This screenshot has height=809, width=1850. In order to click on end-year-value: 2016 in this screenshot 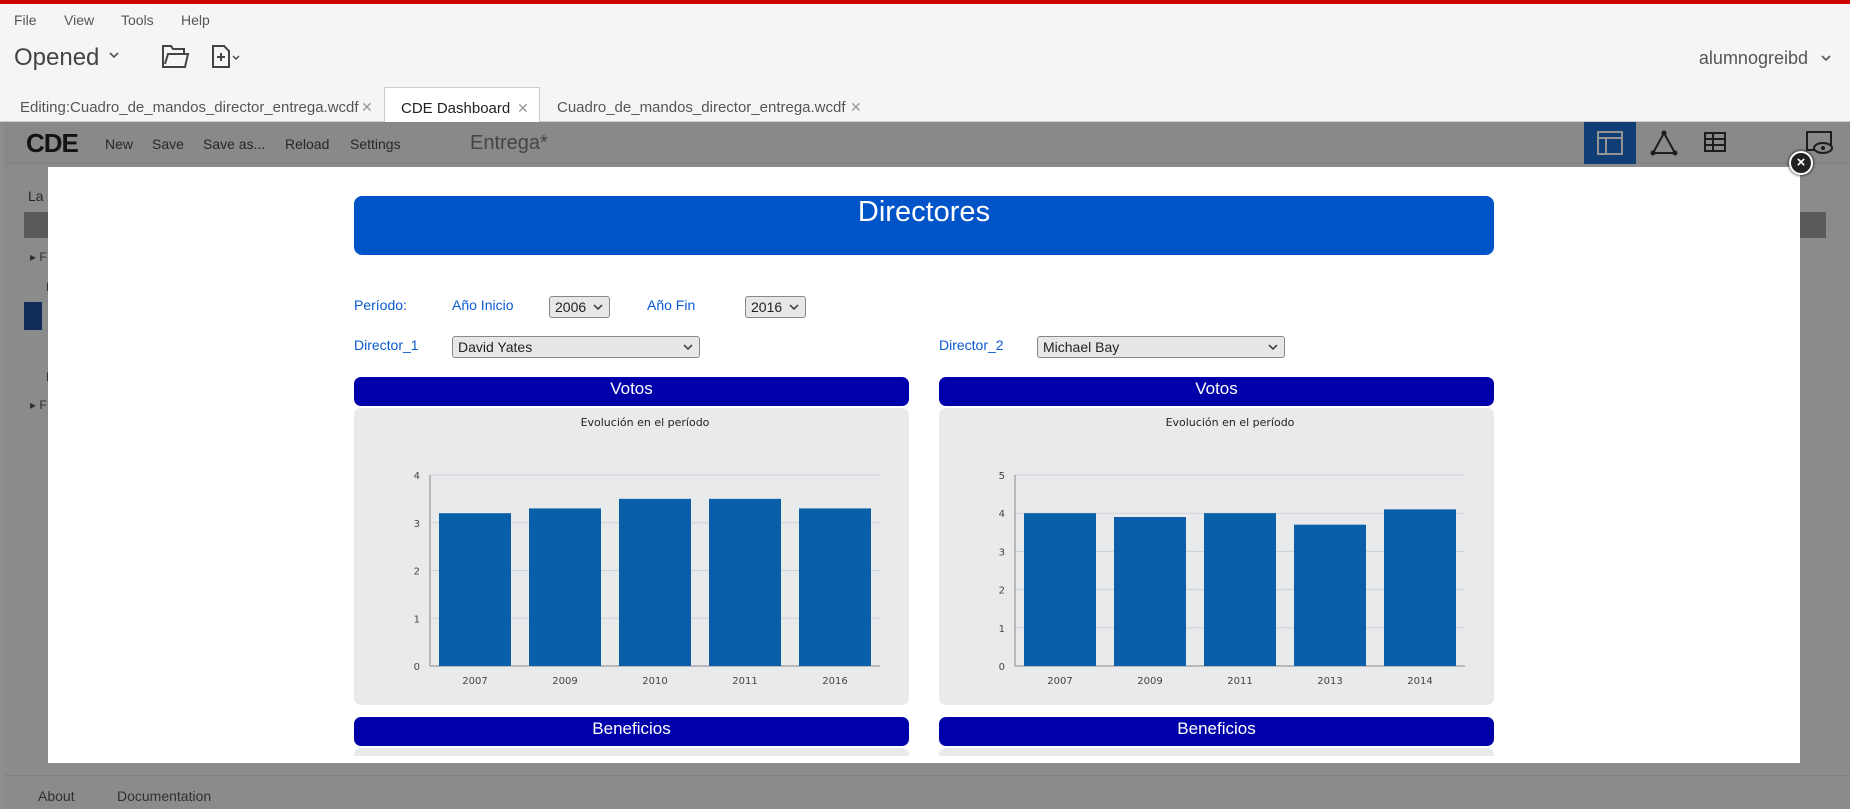, I will do `click(767, 307)`.